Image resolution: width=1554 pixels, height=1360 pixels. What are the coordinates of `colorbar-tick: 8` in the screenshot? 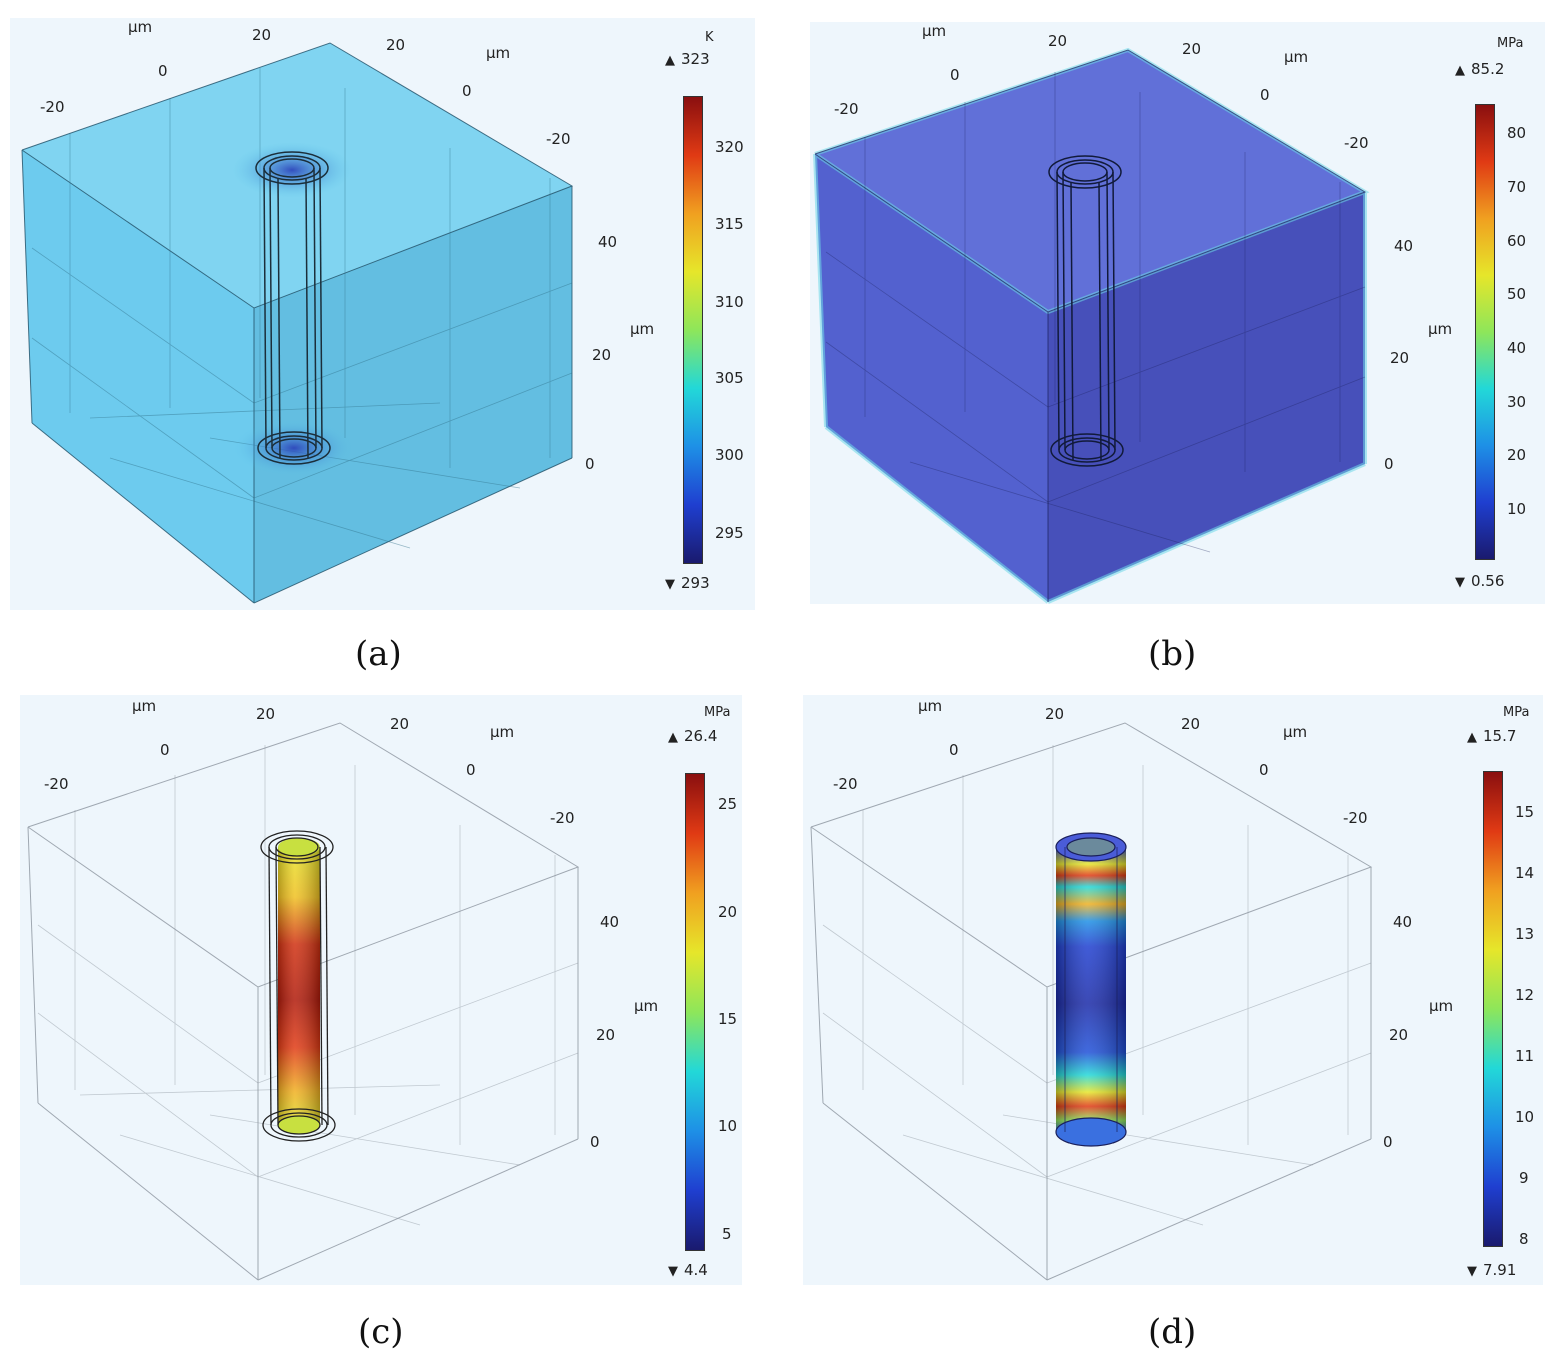 It's located at (1524, 1239).